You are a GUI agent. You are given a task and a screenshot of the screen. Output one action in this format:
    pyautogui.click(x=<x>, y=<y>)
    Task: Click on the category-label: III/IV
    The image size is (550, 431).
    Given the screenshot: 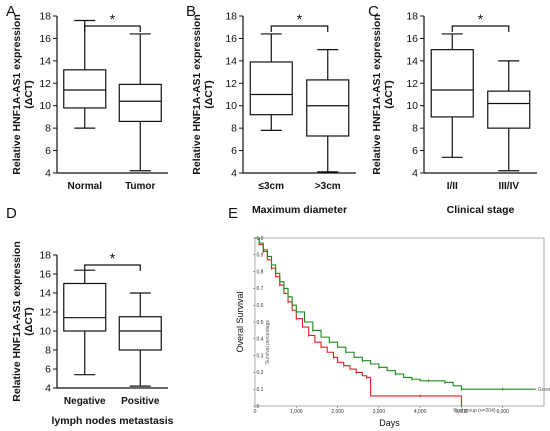 What is the action you would take?
    pyautogui.click(x=508, y=186)
    